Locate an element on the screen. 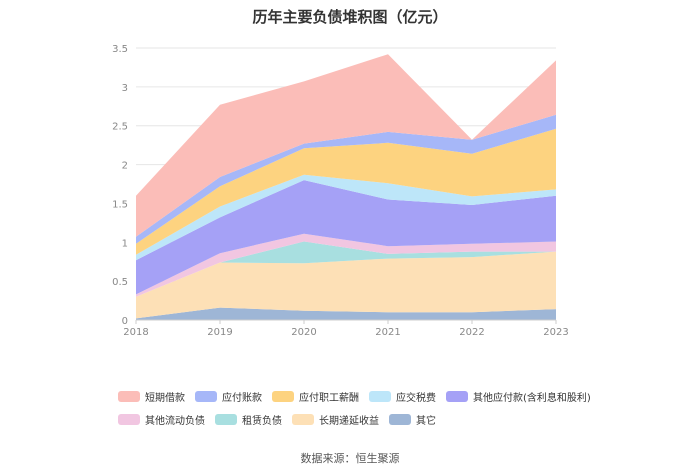 This screenshot has width=700, height=473. legend-label: 应交税费 is located at coordinates (416, 398).